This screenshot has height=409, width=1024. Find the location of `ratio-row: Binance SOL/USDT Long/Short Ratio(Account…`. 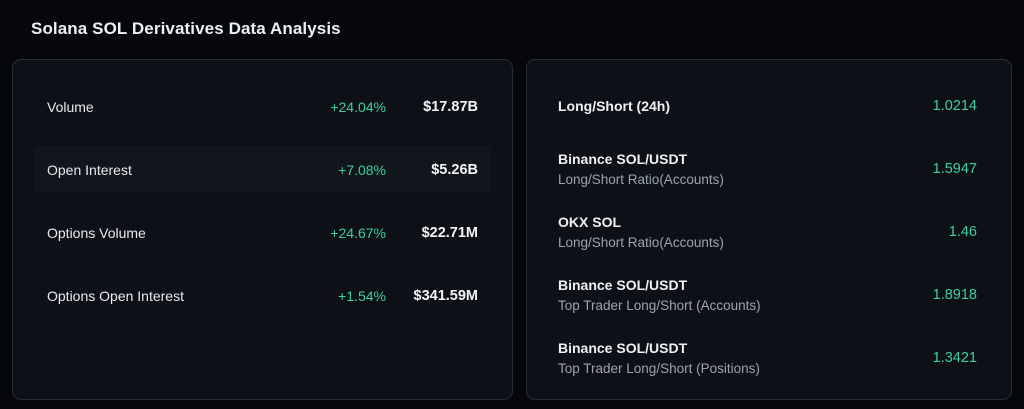

ratio-row: Binance SOL/USDT Long/Short Ratio(Account… is located at coordinates (769, 169).